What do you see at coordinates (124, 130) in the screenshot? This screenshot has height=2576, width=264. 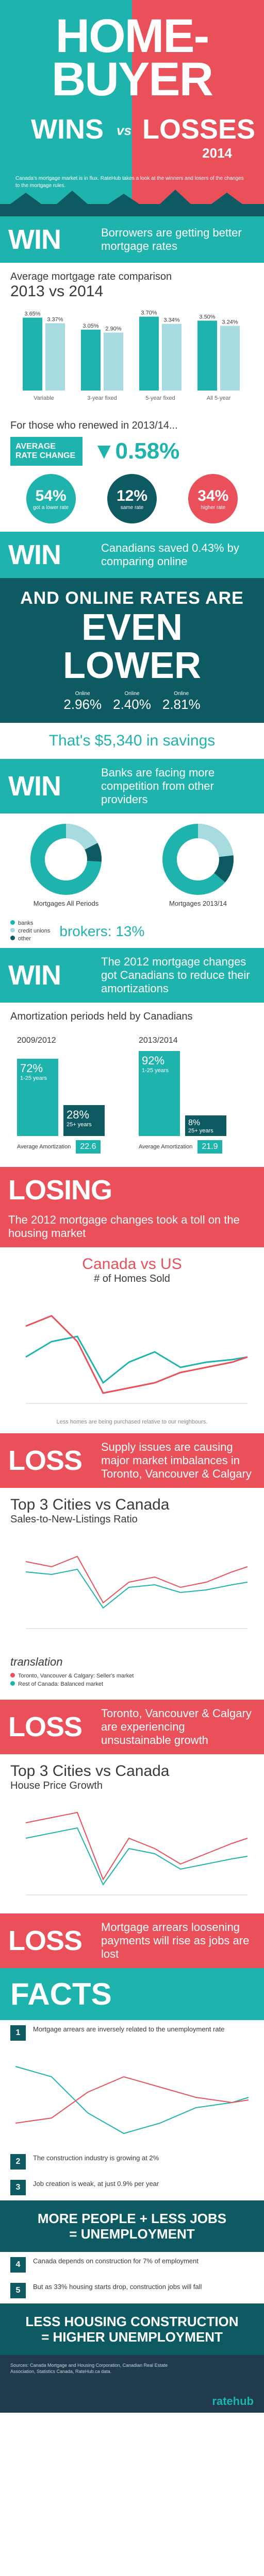 I see `hero-vs: vs` at bounding box center [124, 130].